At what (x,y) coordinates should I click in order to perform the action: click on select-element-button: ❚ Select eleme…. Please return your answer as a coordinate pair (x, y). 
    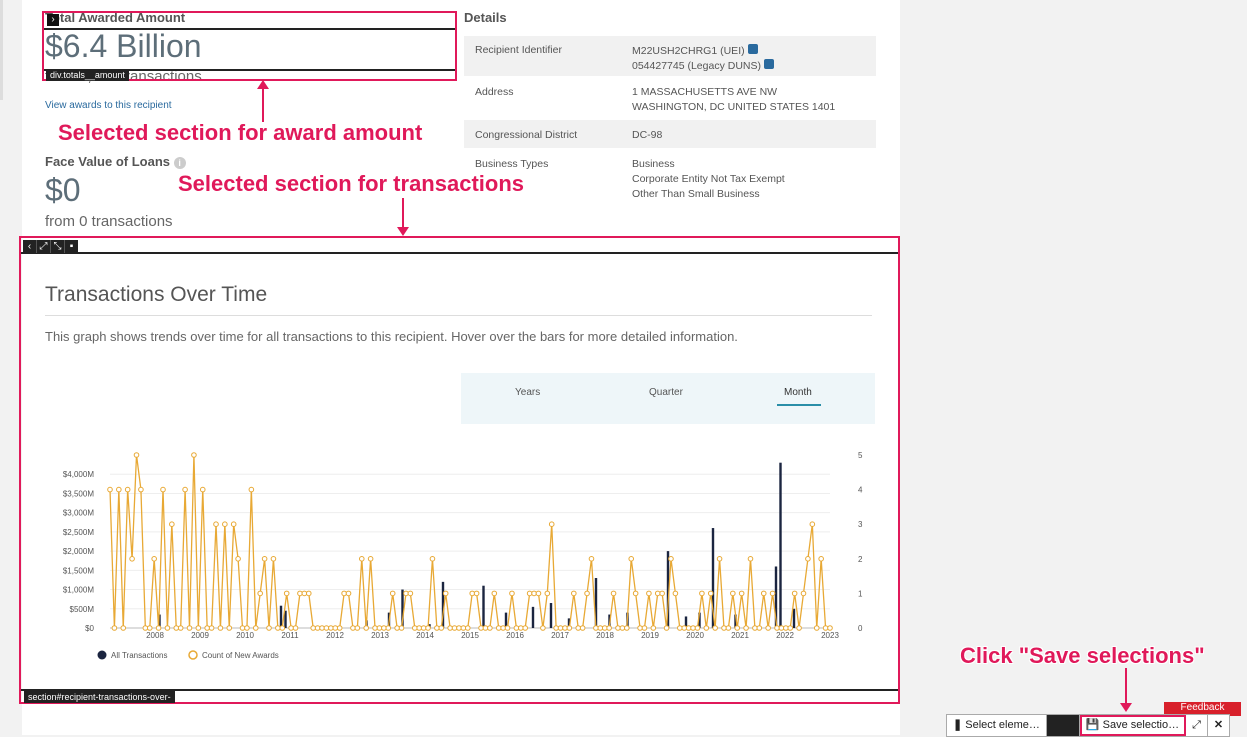
    Looking at the image, I should click on (997, 725).